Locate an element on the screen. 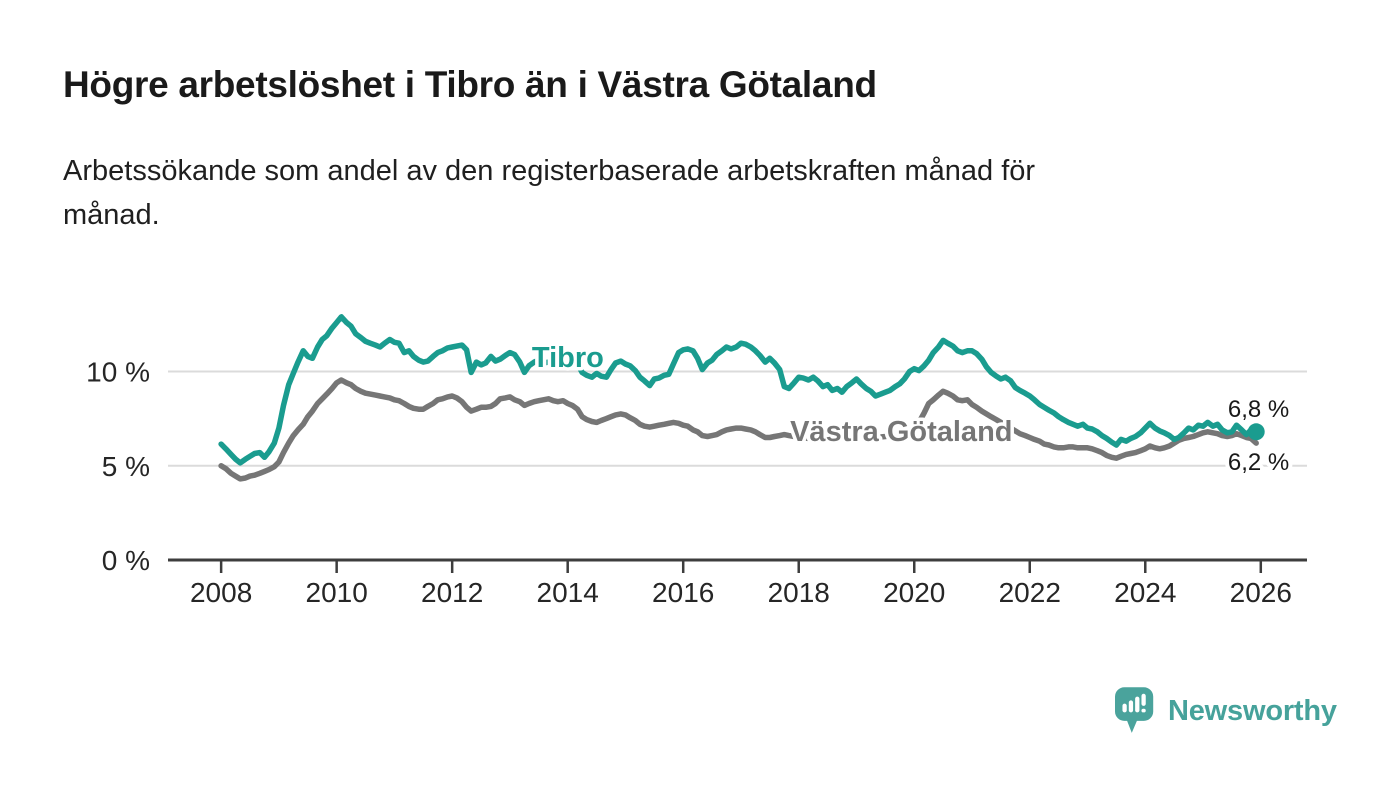 The width and height of the screenshot is (1400, 794). y-tick-label-0: 0 % is located at coordinates (126, 560).